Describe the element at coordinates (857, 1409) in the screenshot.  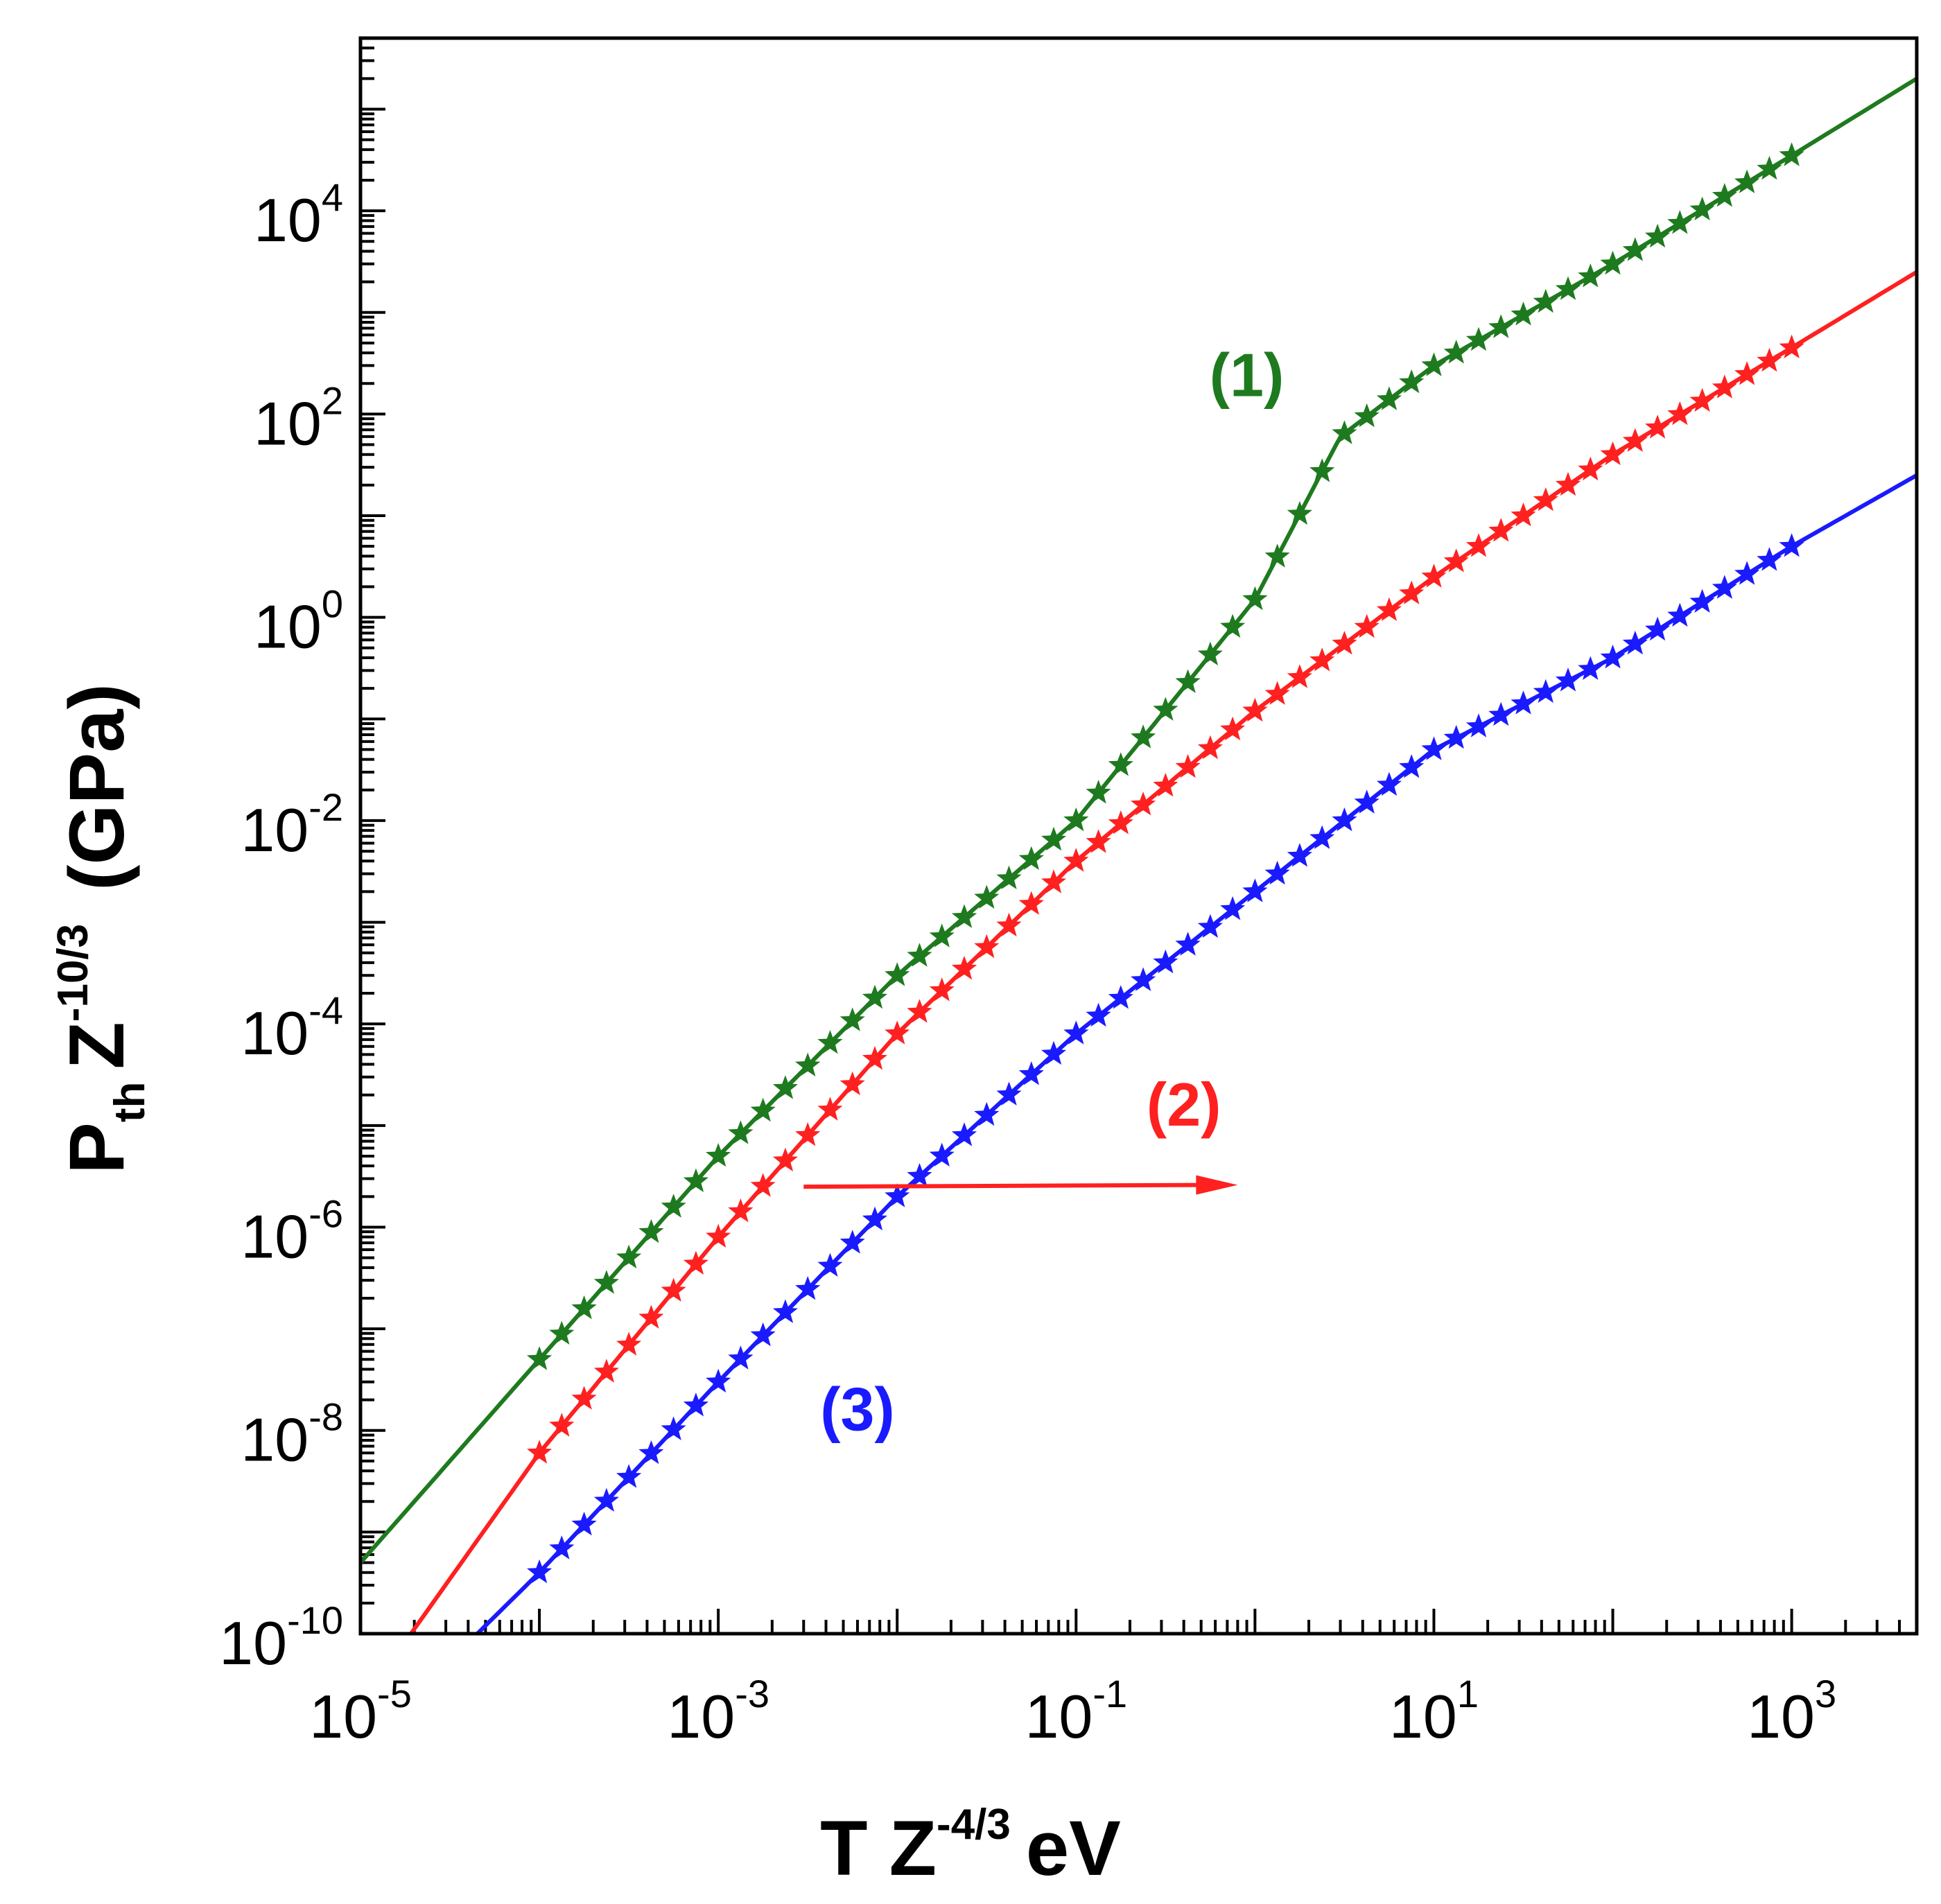
I see `series-label: (3)` at that location.